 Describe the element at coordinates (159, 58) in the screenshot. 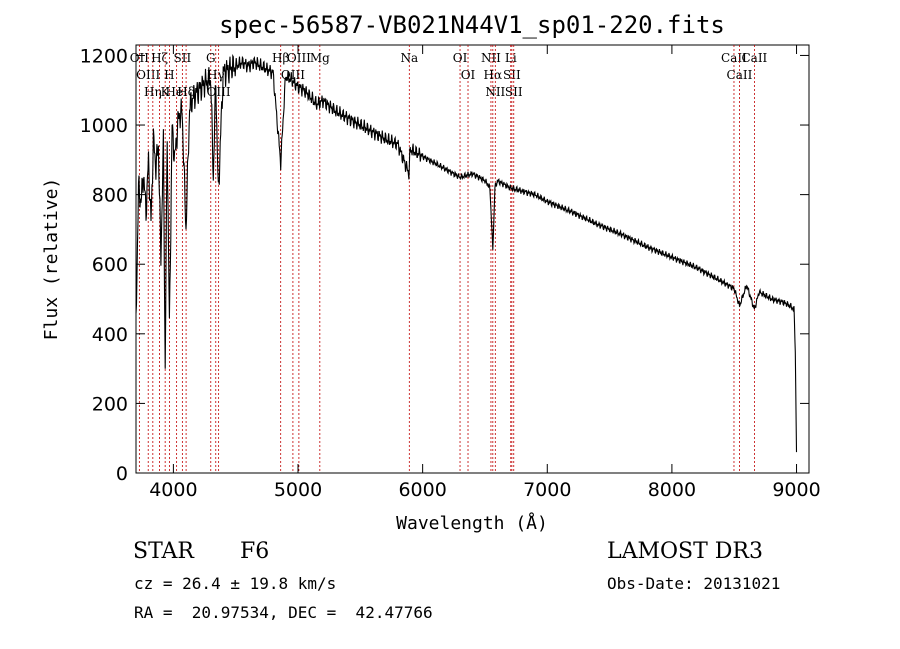

I see `line-label: Hζ` at that location.